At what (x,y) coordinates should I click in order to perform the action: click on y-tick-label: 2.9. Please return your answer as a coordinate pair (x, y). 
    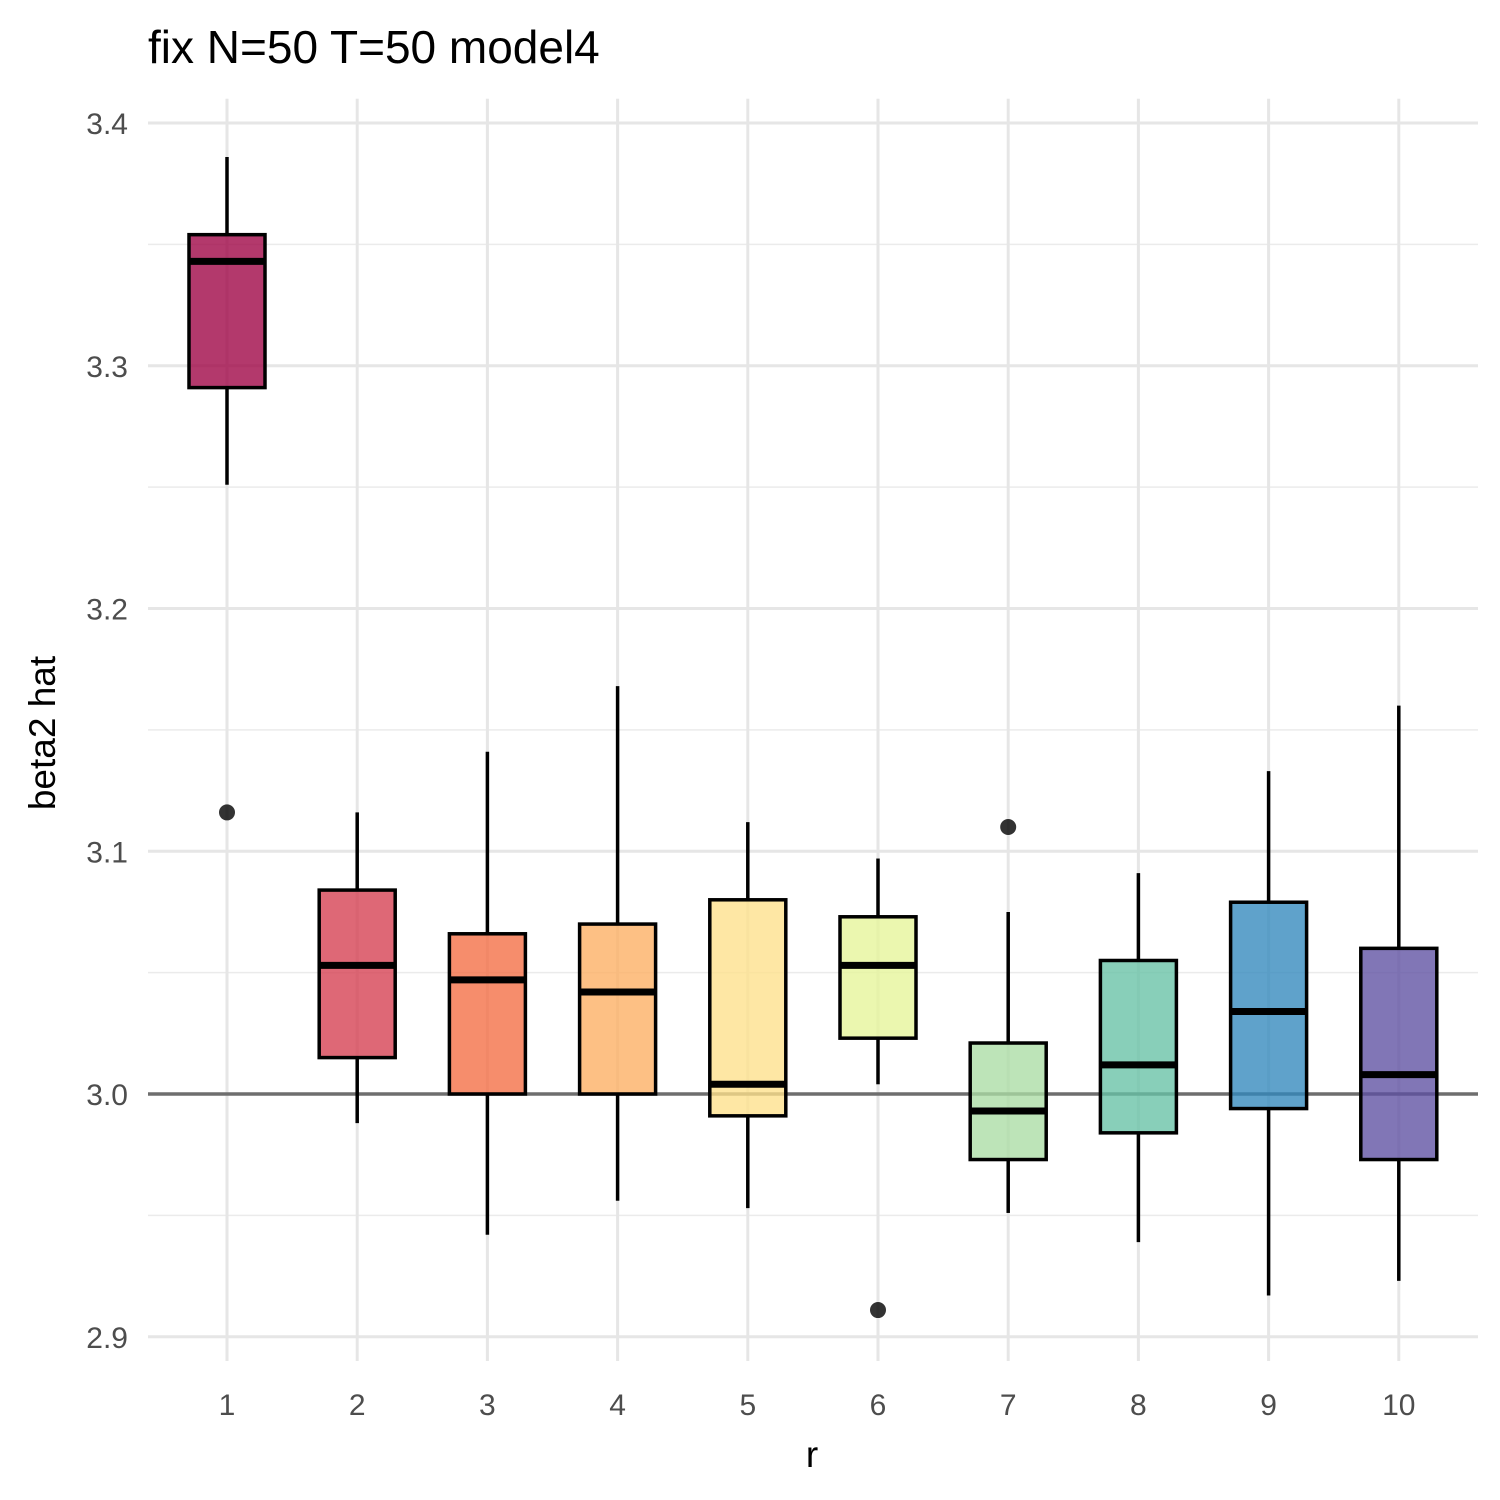
    Looking at the image, I should click on (107, 1338).